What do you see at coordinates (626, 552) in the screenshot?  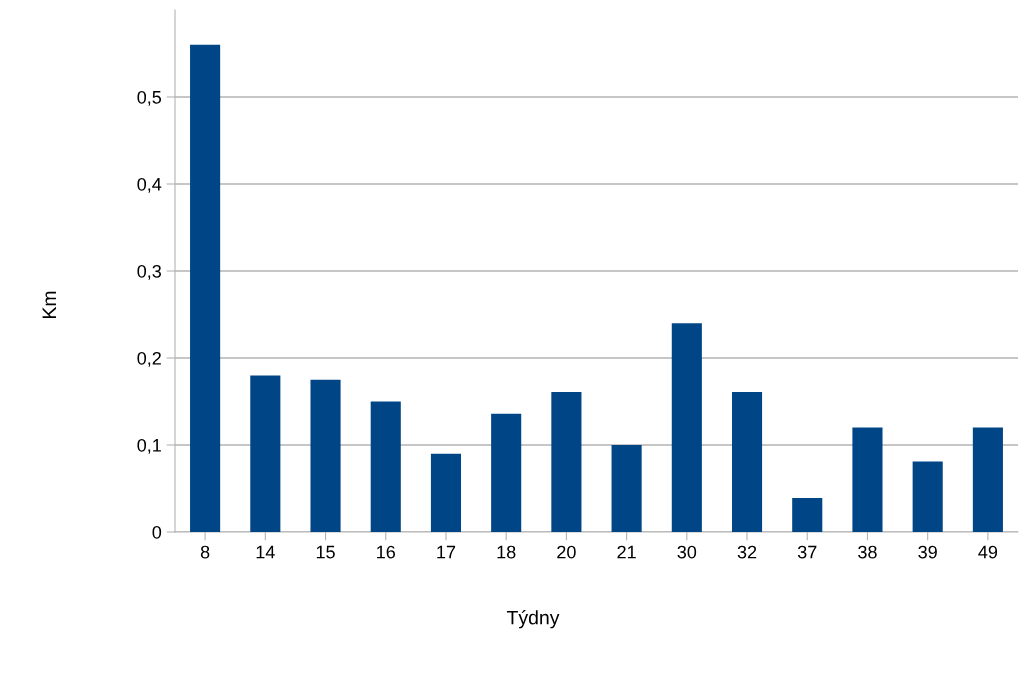 I see `x-tick-label: 21` at bounding box center [626, 552].